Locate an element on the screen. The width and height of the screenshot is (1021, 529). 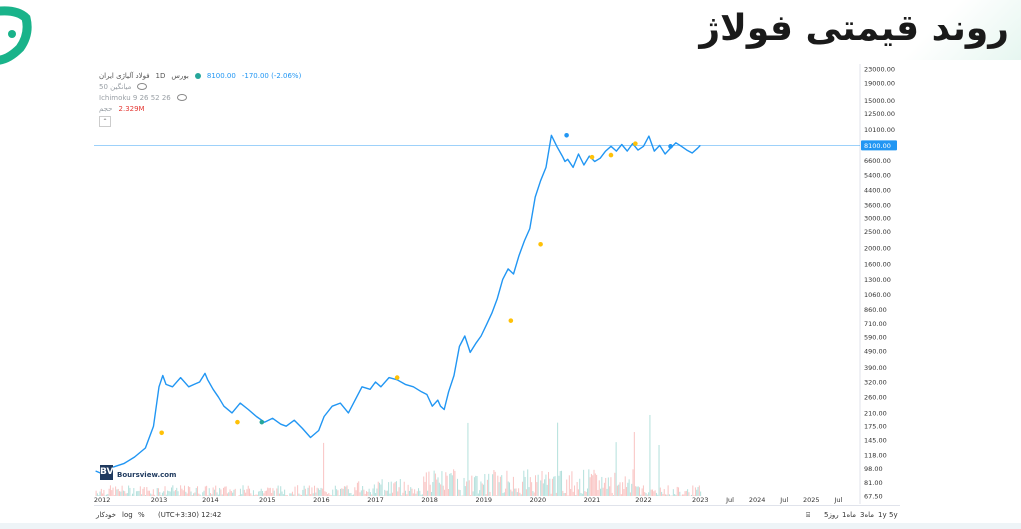
range-5d-button: 5روز is located at coordinates (831, 515).